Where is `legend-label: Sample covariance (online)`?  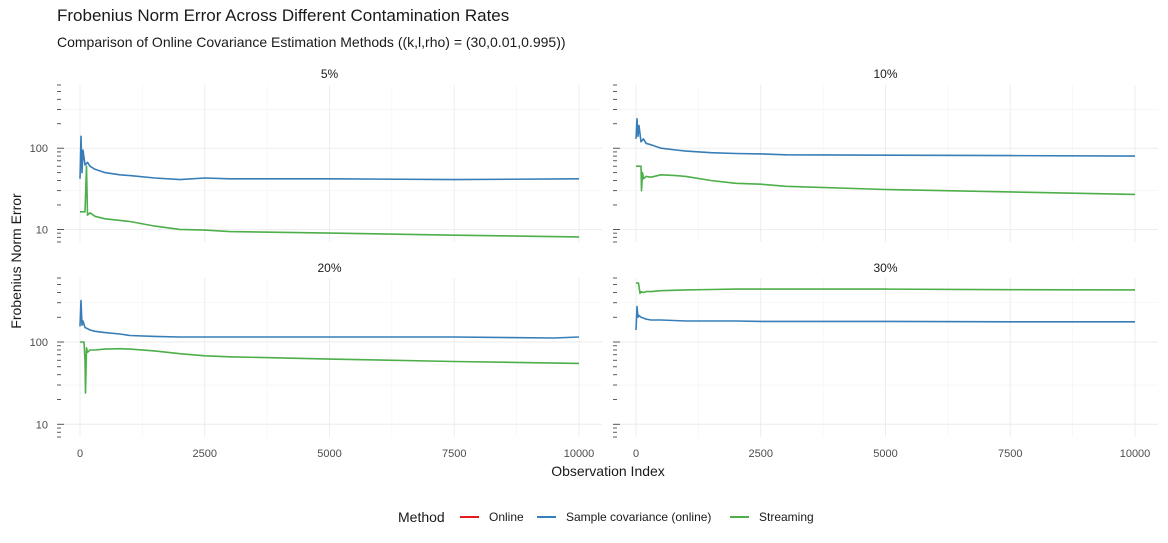
legend-label: Sample covariance (online) is located at coordinates (638, 517).